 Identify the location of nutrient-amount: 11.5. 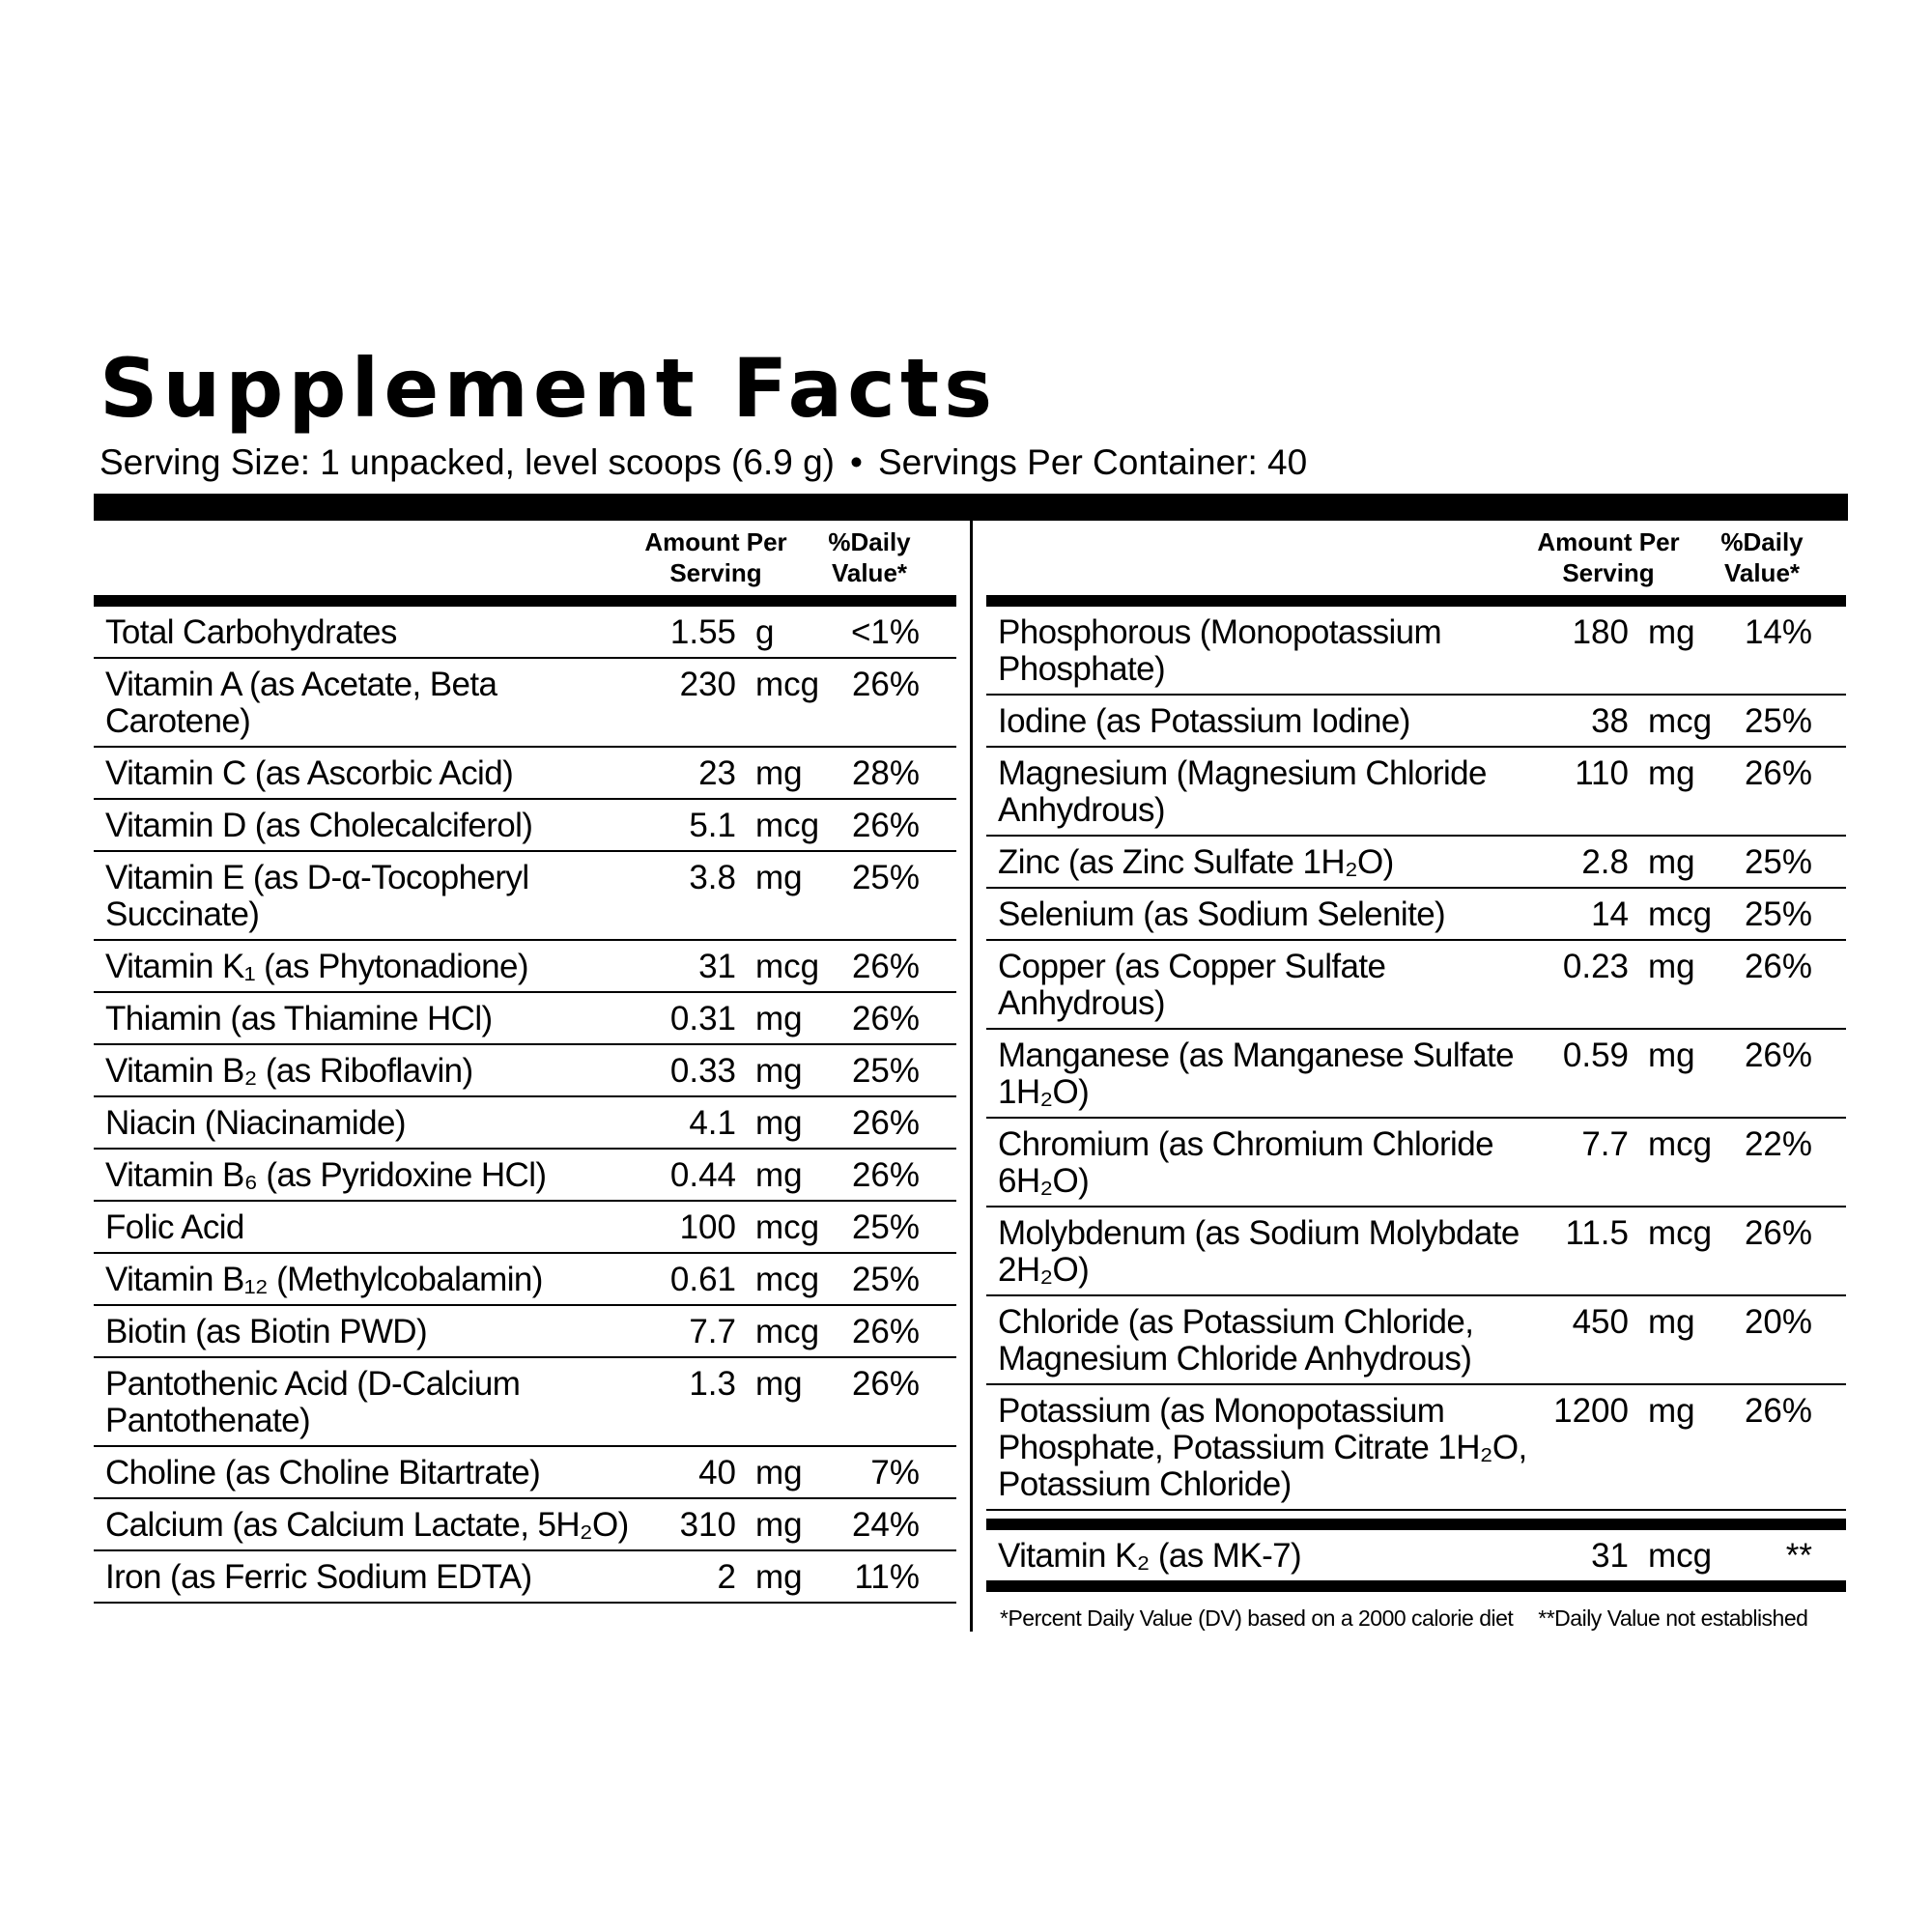
(1597, 1232).